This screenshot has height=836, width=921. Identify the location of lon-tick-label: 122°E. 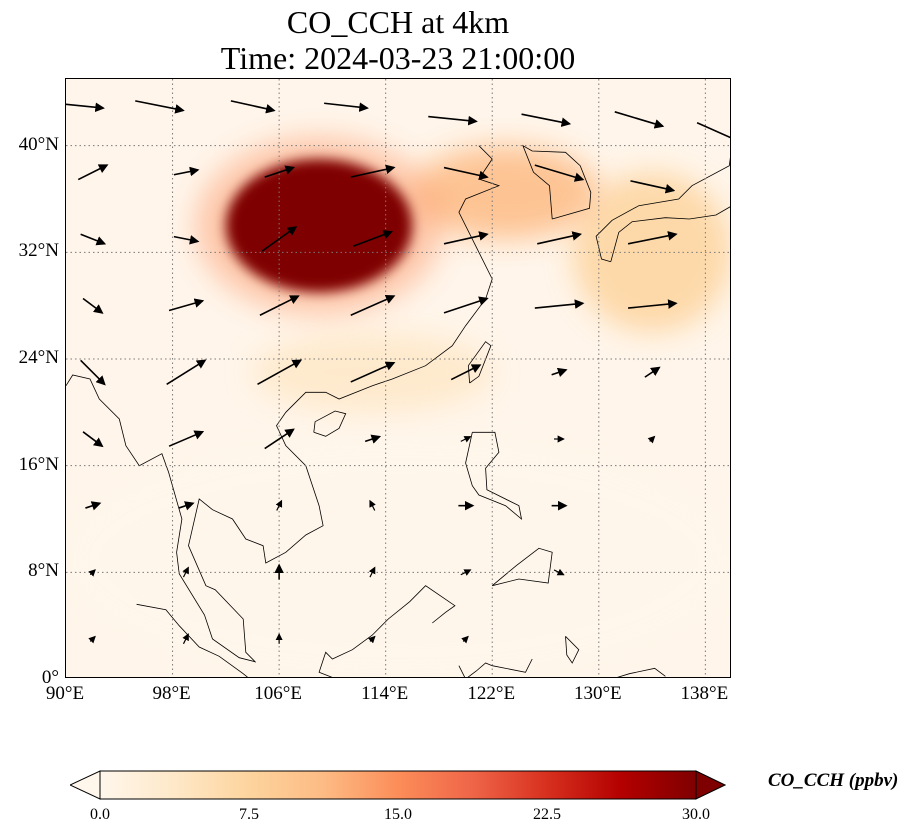
(491, 693).